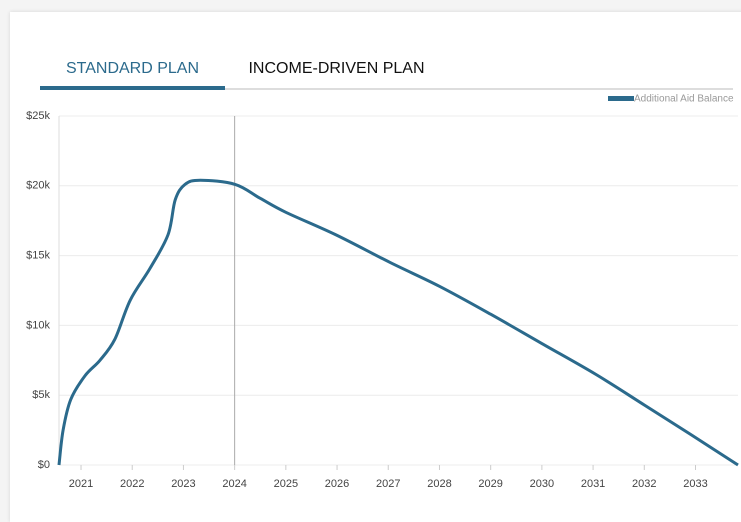 The width and height of the screenshot is (741, 522). I want to click on x-tick-label: 2021, so click(81, 484).